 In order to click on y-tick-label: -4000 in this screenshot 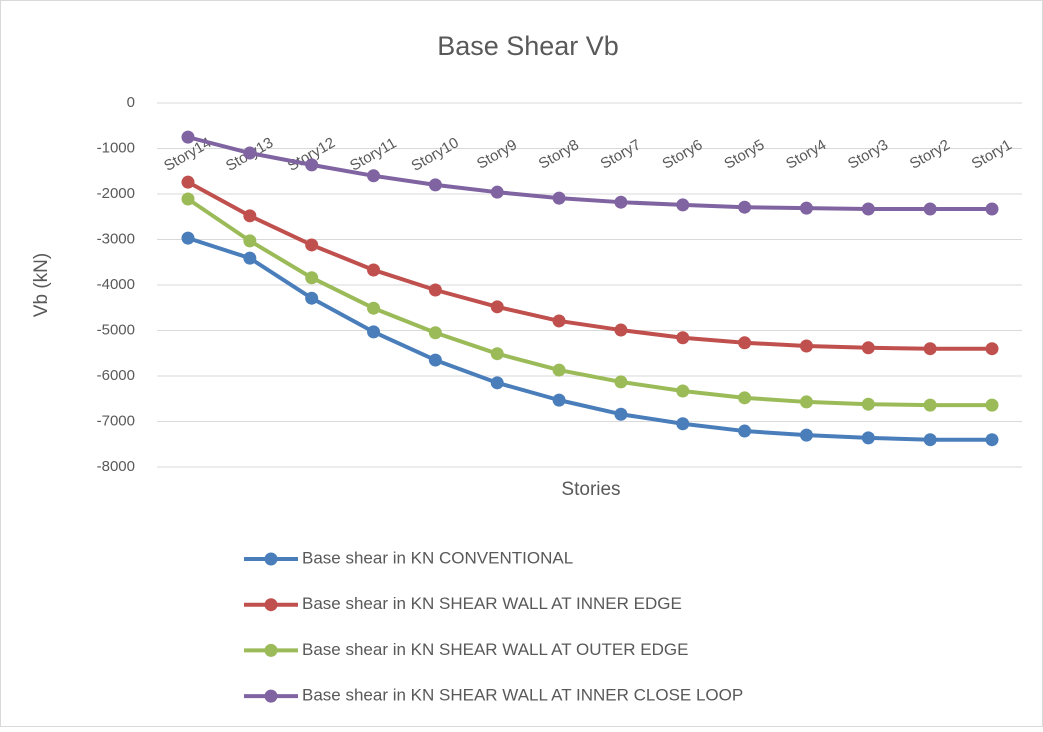, I will do `click(116, 284)`.